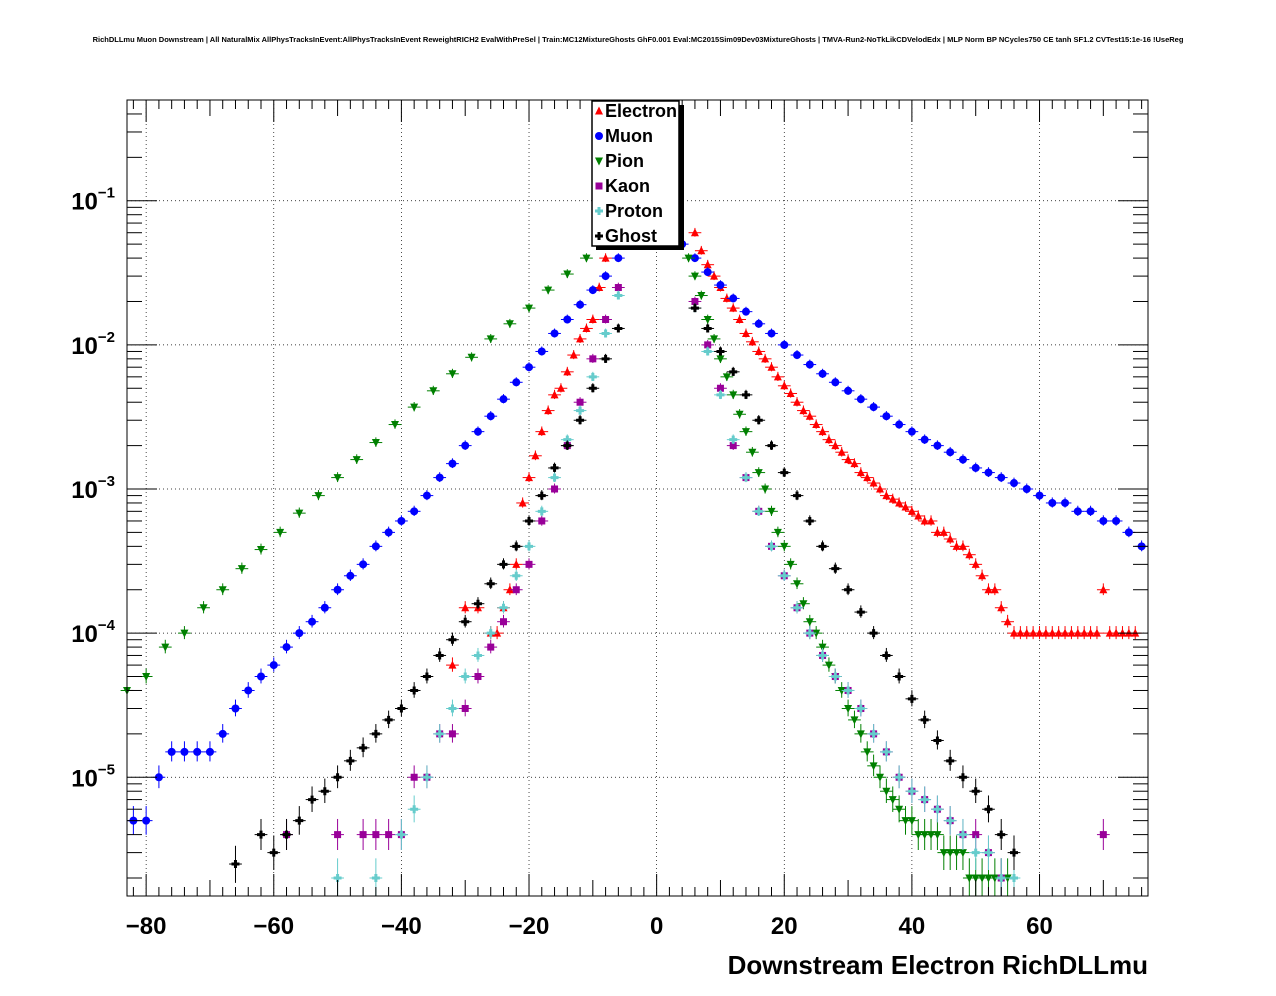 The width and height of the screenshot is (1276, 996). What do you see at coordinates (106, 769) in the screenshot?
I see `y-tick-exponent: −5` at bounding box center [106, 769].